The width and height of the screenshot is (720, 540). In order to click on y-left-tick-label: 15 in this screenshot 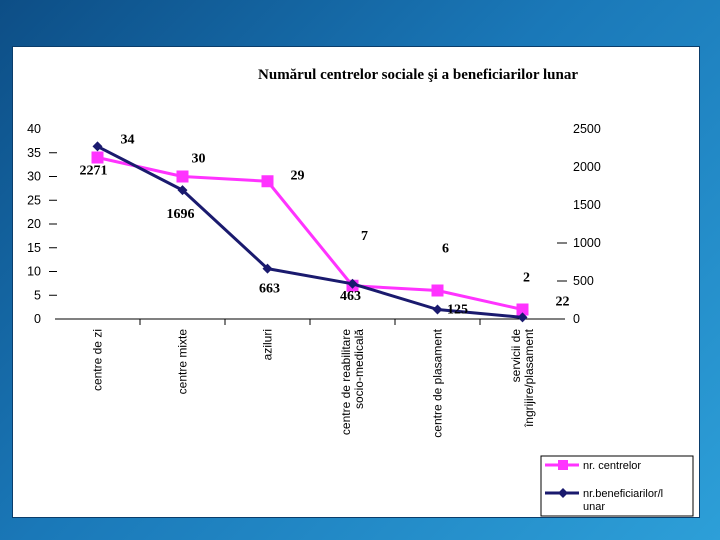, I will do `click(34, 248)`.